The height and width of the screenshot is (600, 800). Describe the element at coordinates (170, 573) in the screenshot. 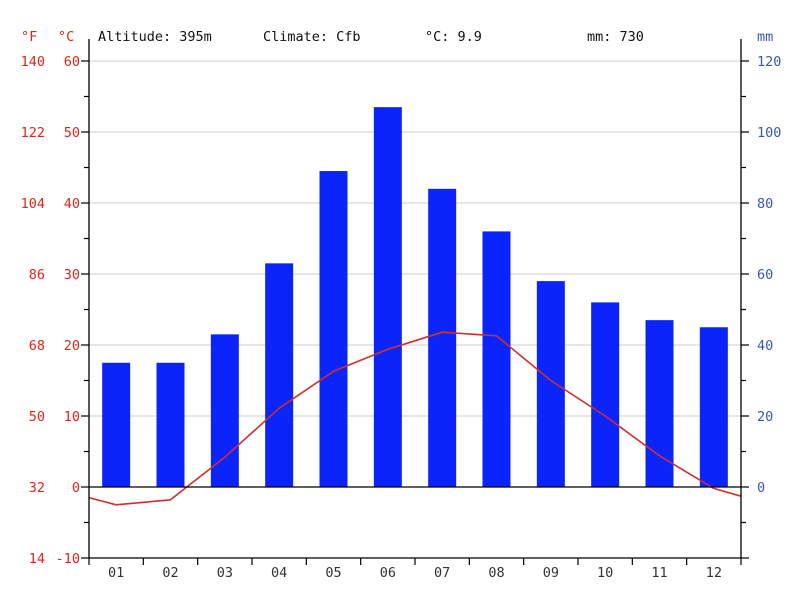

I see `x-axis-label-month: 02` at that location.